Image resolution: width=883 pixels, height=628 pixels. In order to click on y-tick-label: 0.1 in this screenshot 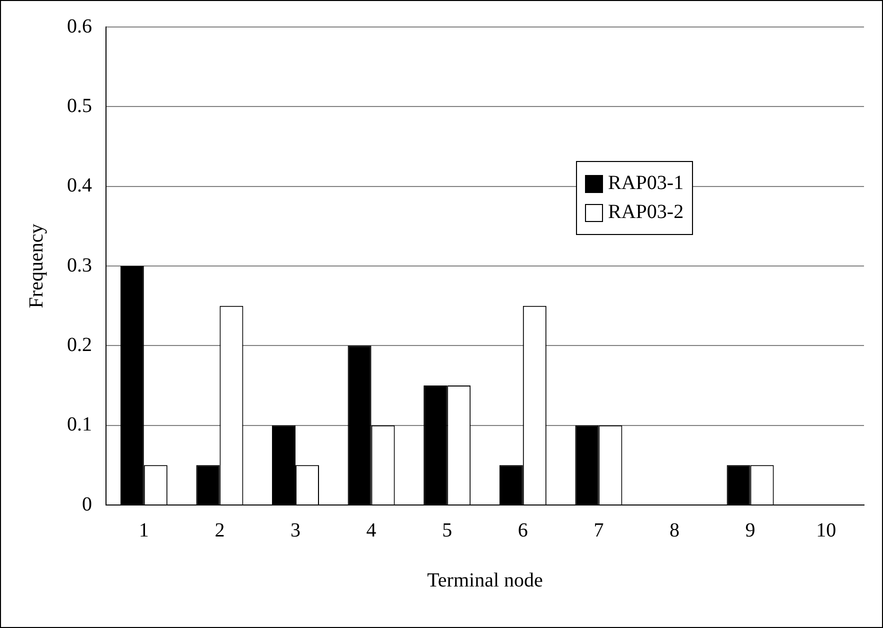, I will do `click(79, 425)`.